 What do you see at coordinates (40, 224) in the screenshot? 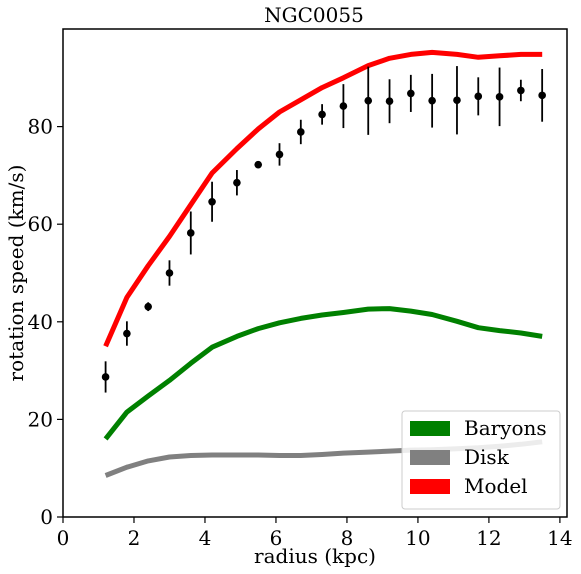
I see `y-tick-label: 60` at bounding box center [40, 224].